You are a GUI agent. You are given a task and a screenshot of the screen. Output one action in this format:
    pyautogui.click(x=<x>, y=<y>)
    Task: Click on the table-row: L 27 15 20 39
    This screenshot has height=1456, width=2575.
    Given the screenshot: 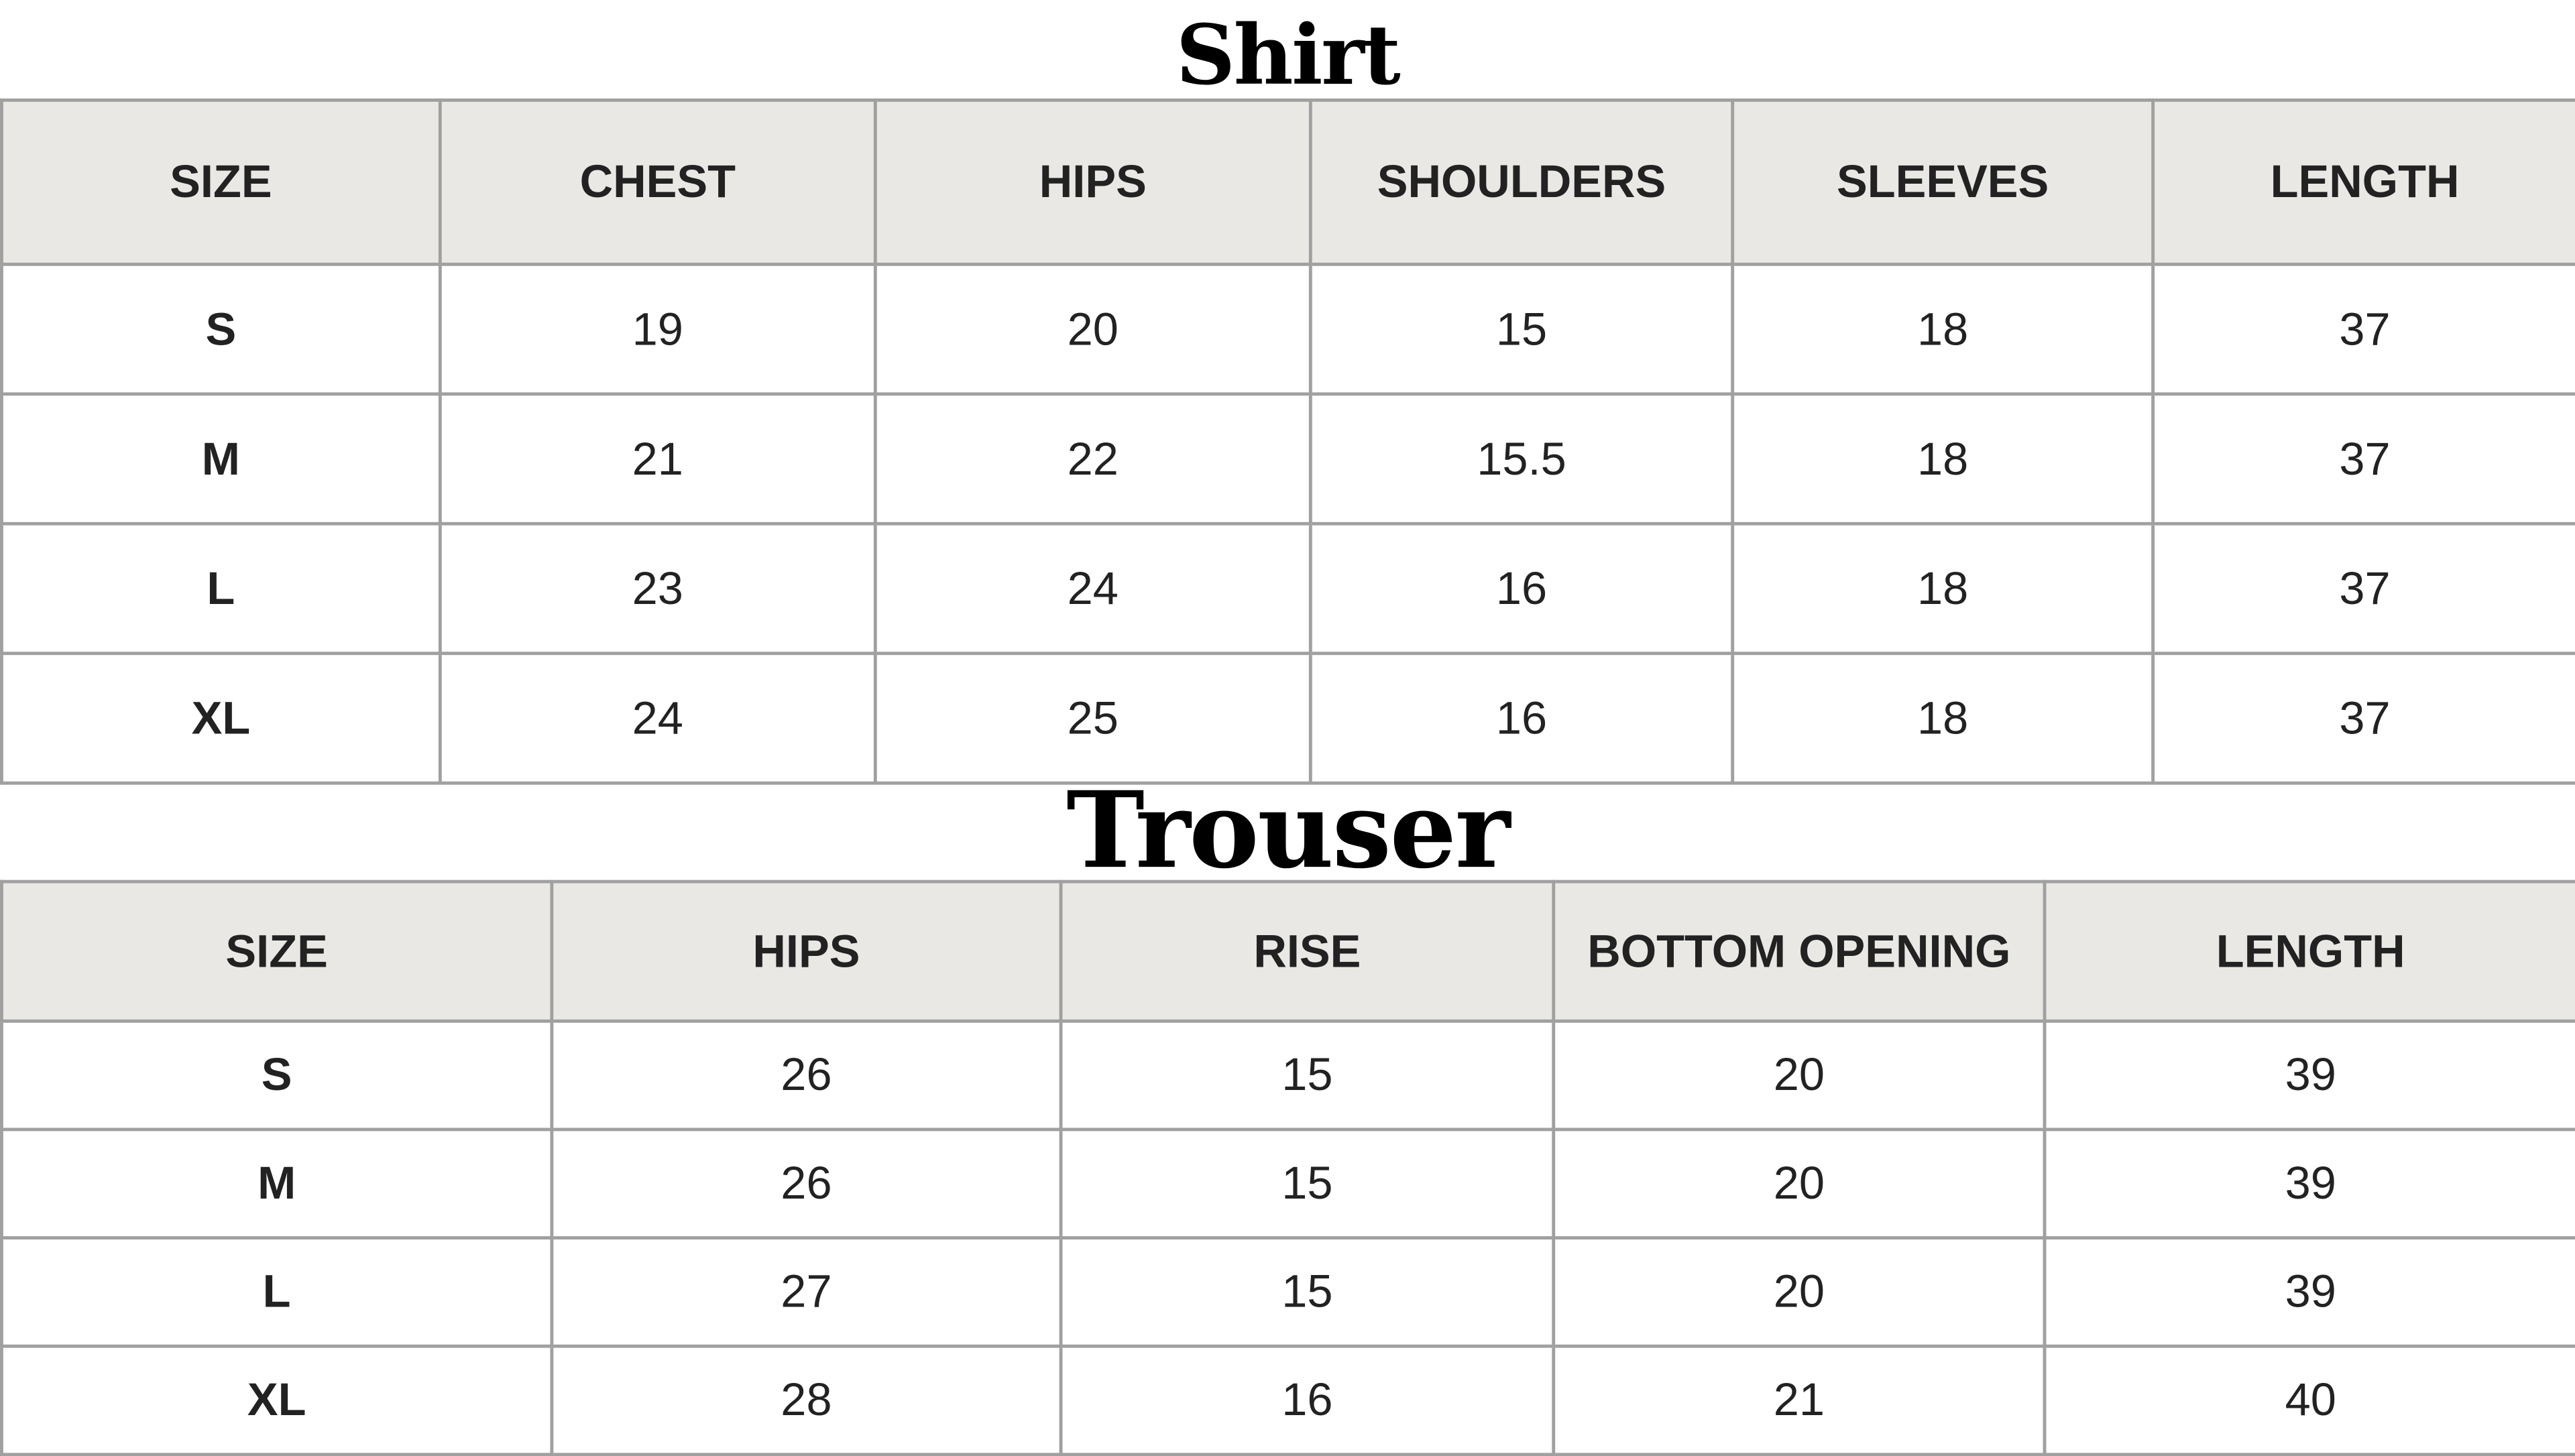 What is the action you would take?
    pyautogui.click(x=1287, y=1292)
    